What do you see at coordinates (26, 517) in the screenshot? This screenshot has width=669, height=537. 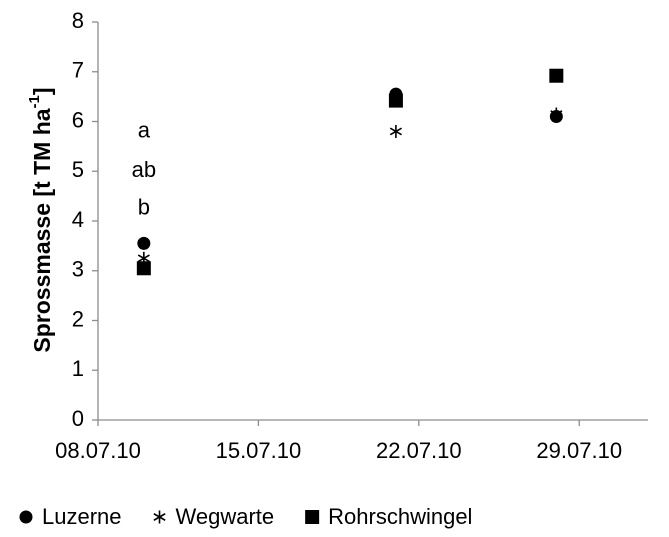 I see `legend-marker-luzerne` at bounding box center [26, 517].